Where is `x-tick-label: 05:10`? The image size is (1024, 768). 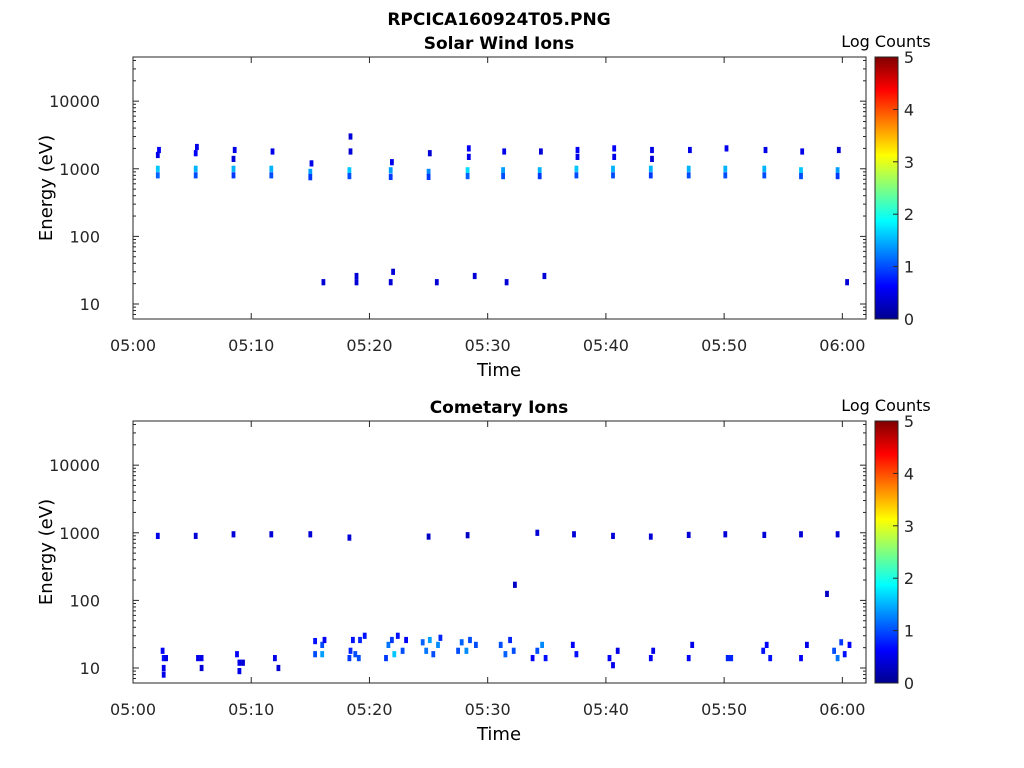 x-tick-label: 05:10 is located at coordinates (251, 345).